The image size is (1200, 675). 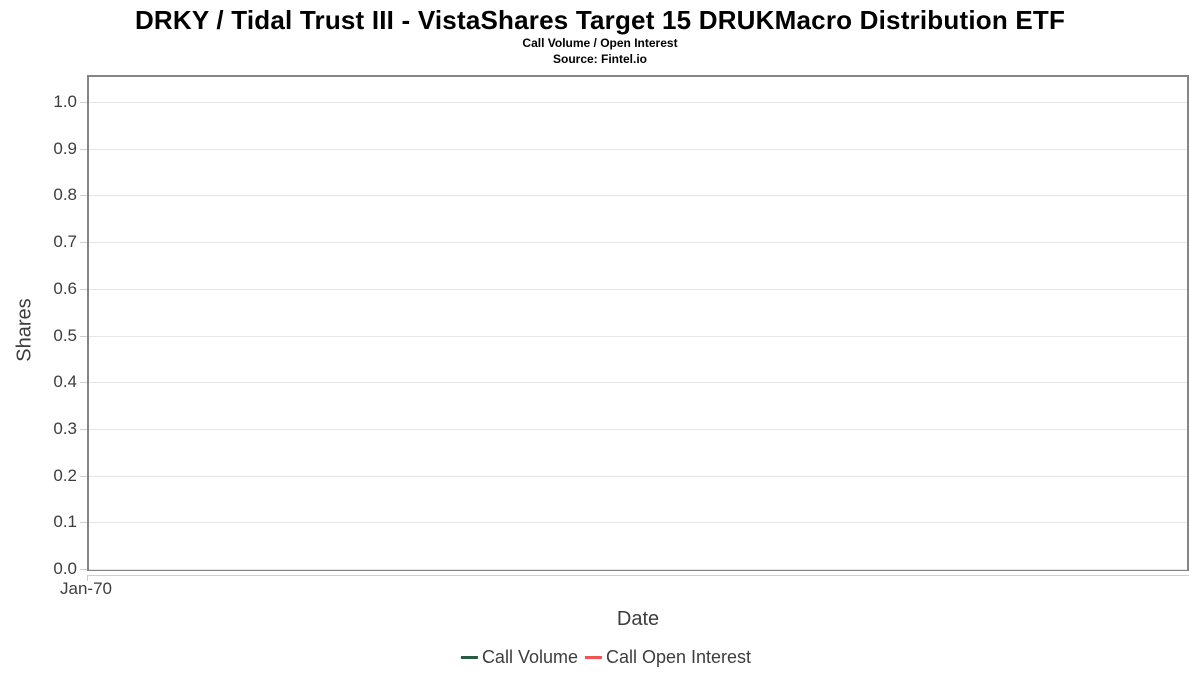 I want to click on y-axis-tick-marks, so click(x=83, y=323).